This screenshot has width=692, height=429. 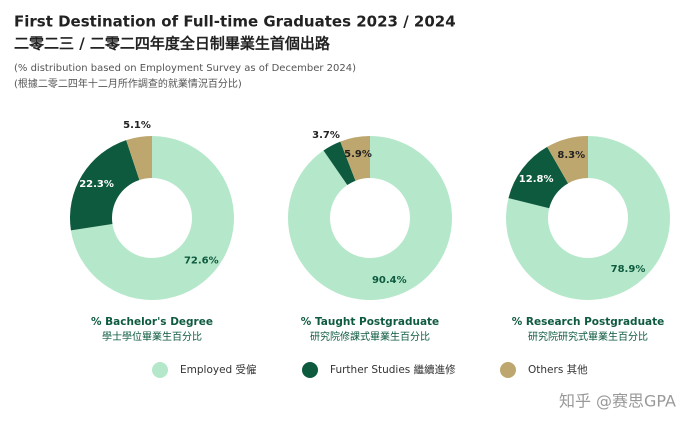 What do you see at coordinates (617, 401) in the screenshot?
I see `watermark: 知乎 @赛思GPA` at bounding box center [617, 401].